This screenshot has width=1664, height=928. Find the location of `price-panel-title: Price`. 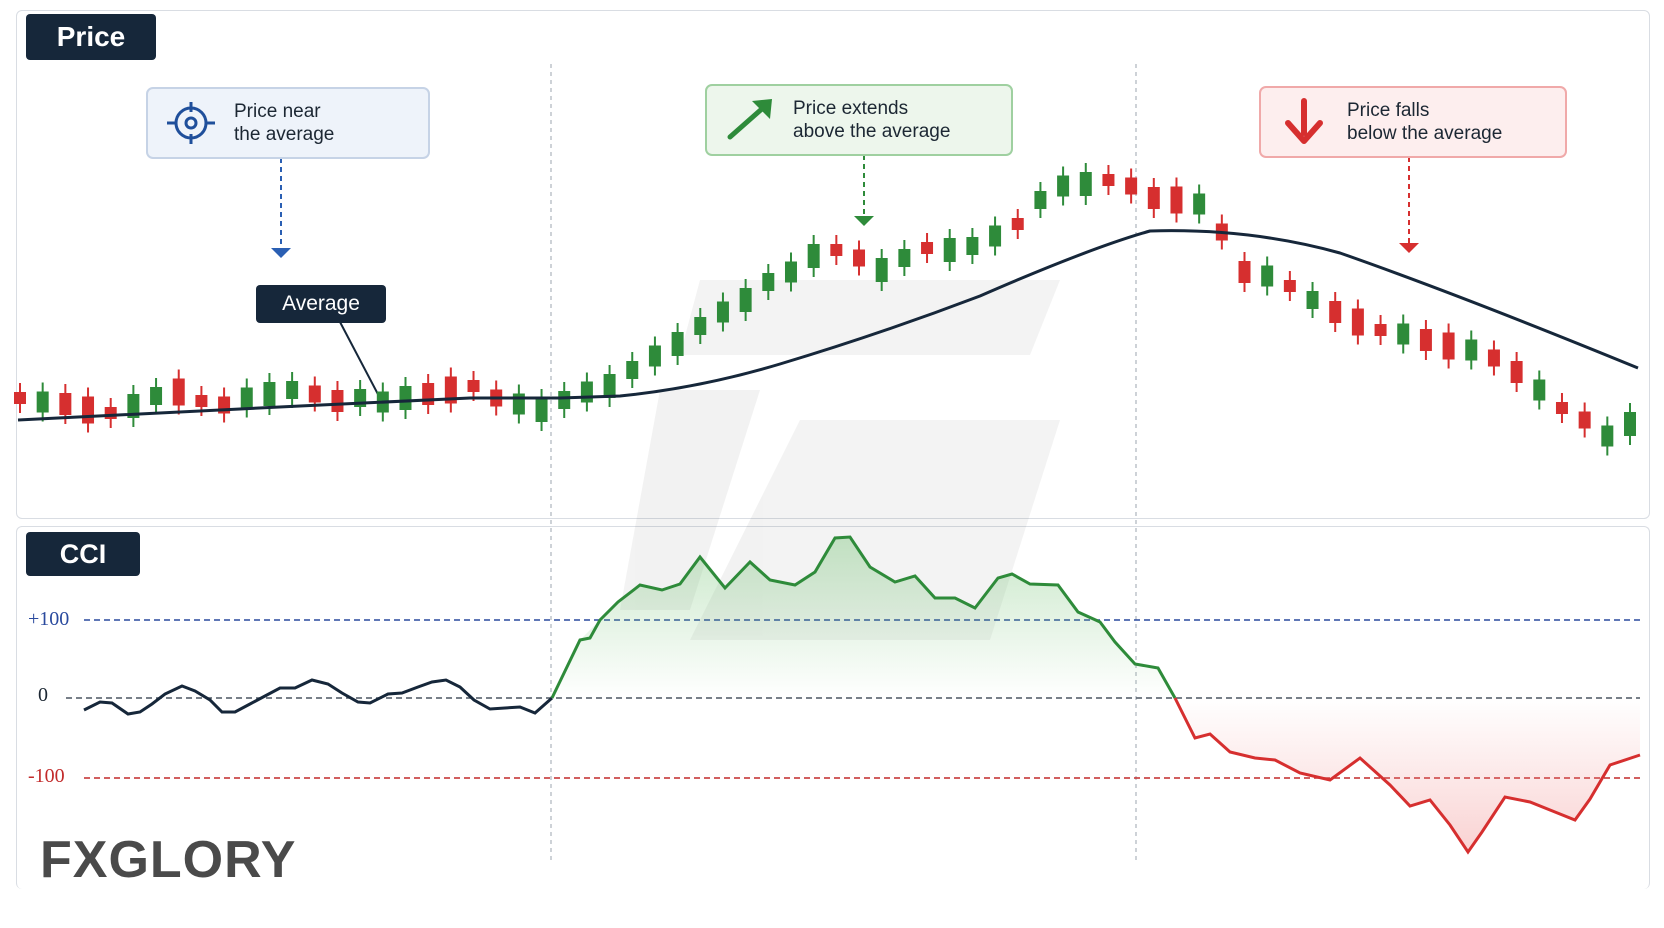

price-panel-title: Price is located at coordinates (91, 37).